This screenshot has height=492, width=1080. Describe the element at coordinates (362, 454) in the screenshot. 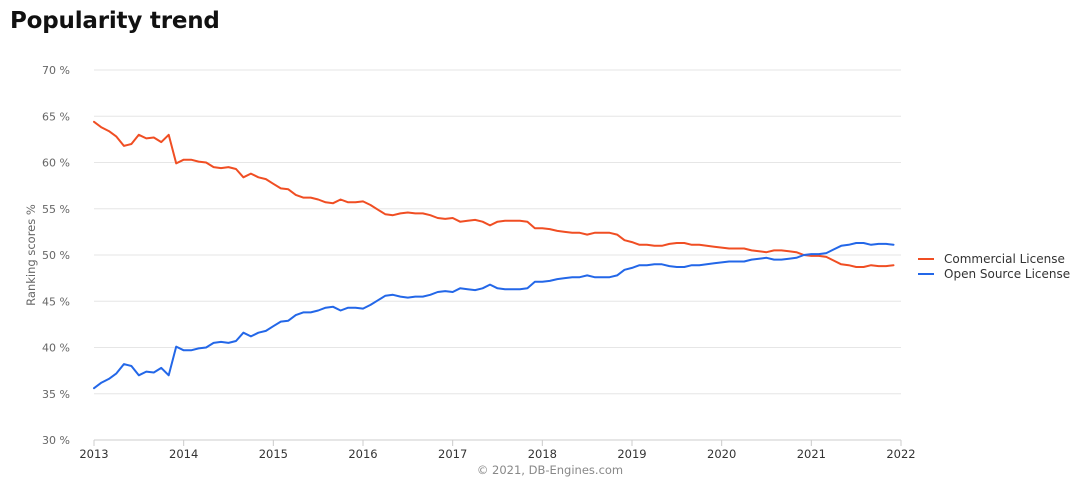

I see `x-tick-label: 2016` at that location.